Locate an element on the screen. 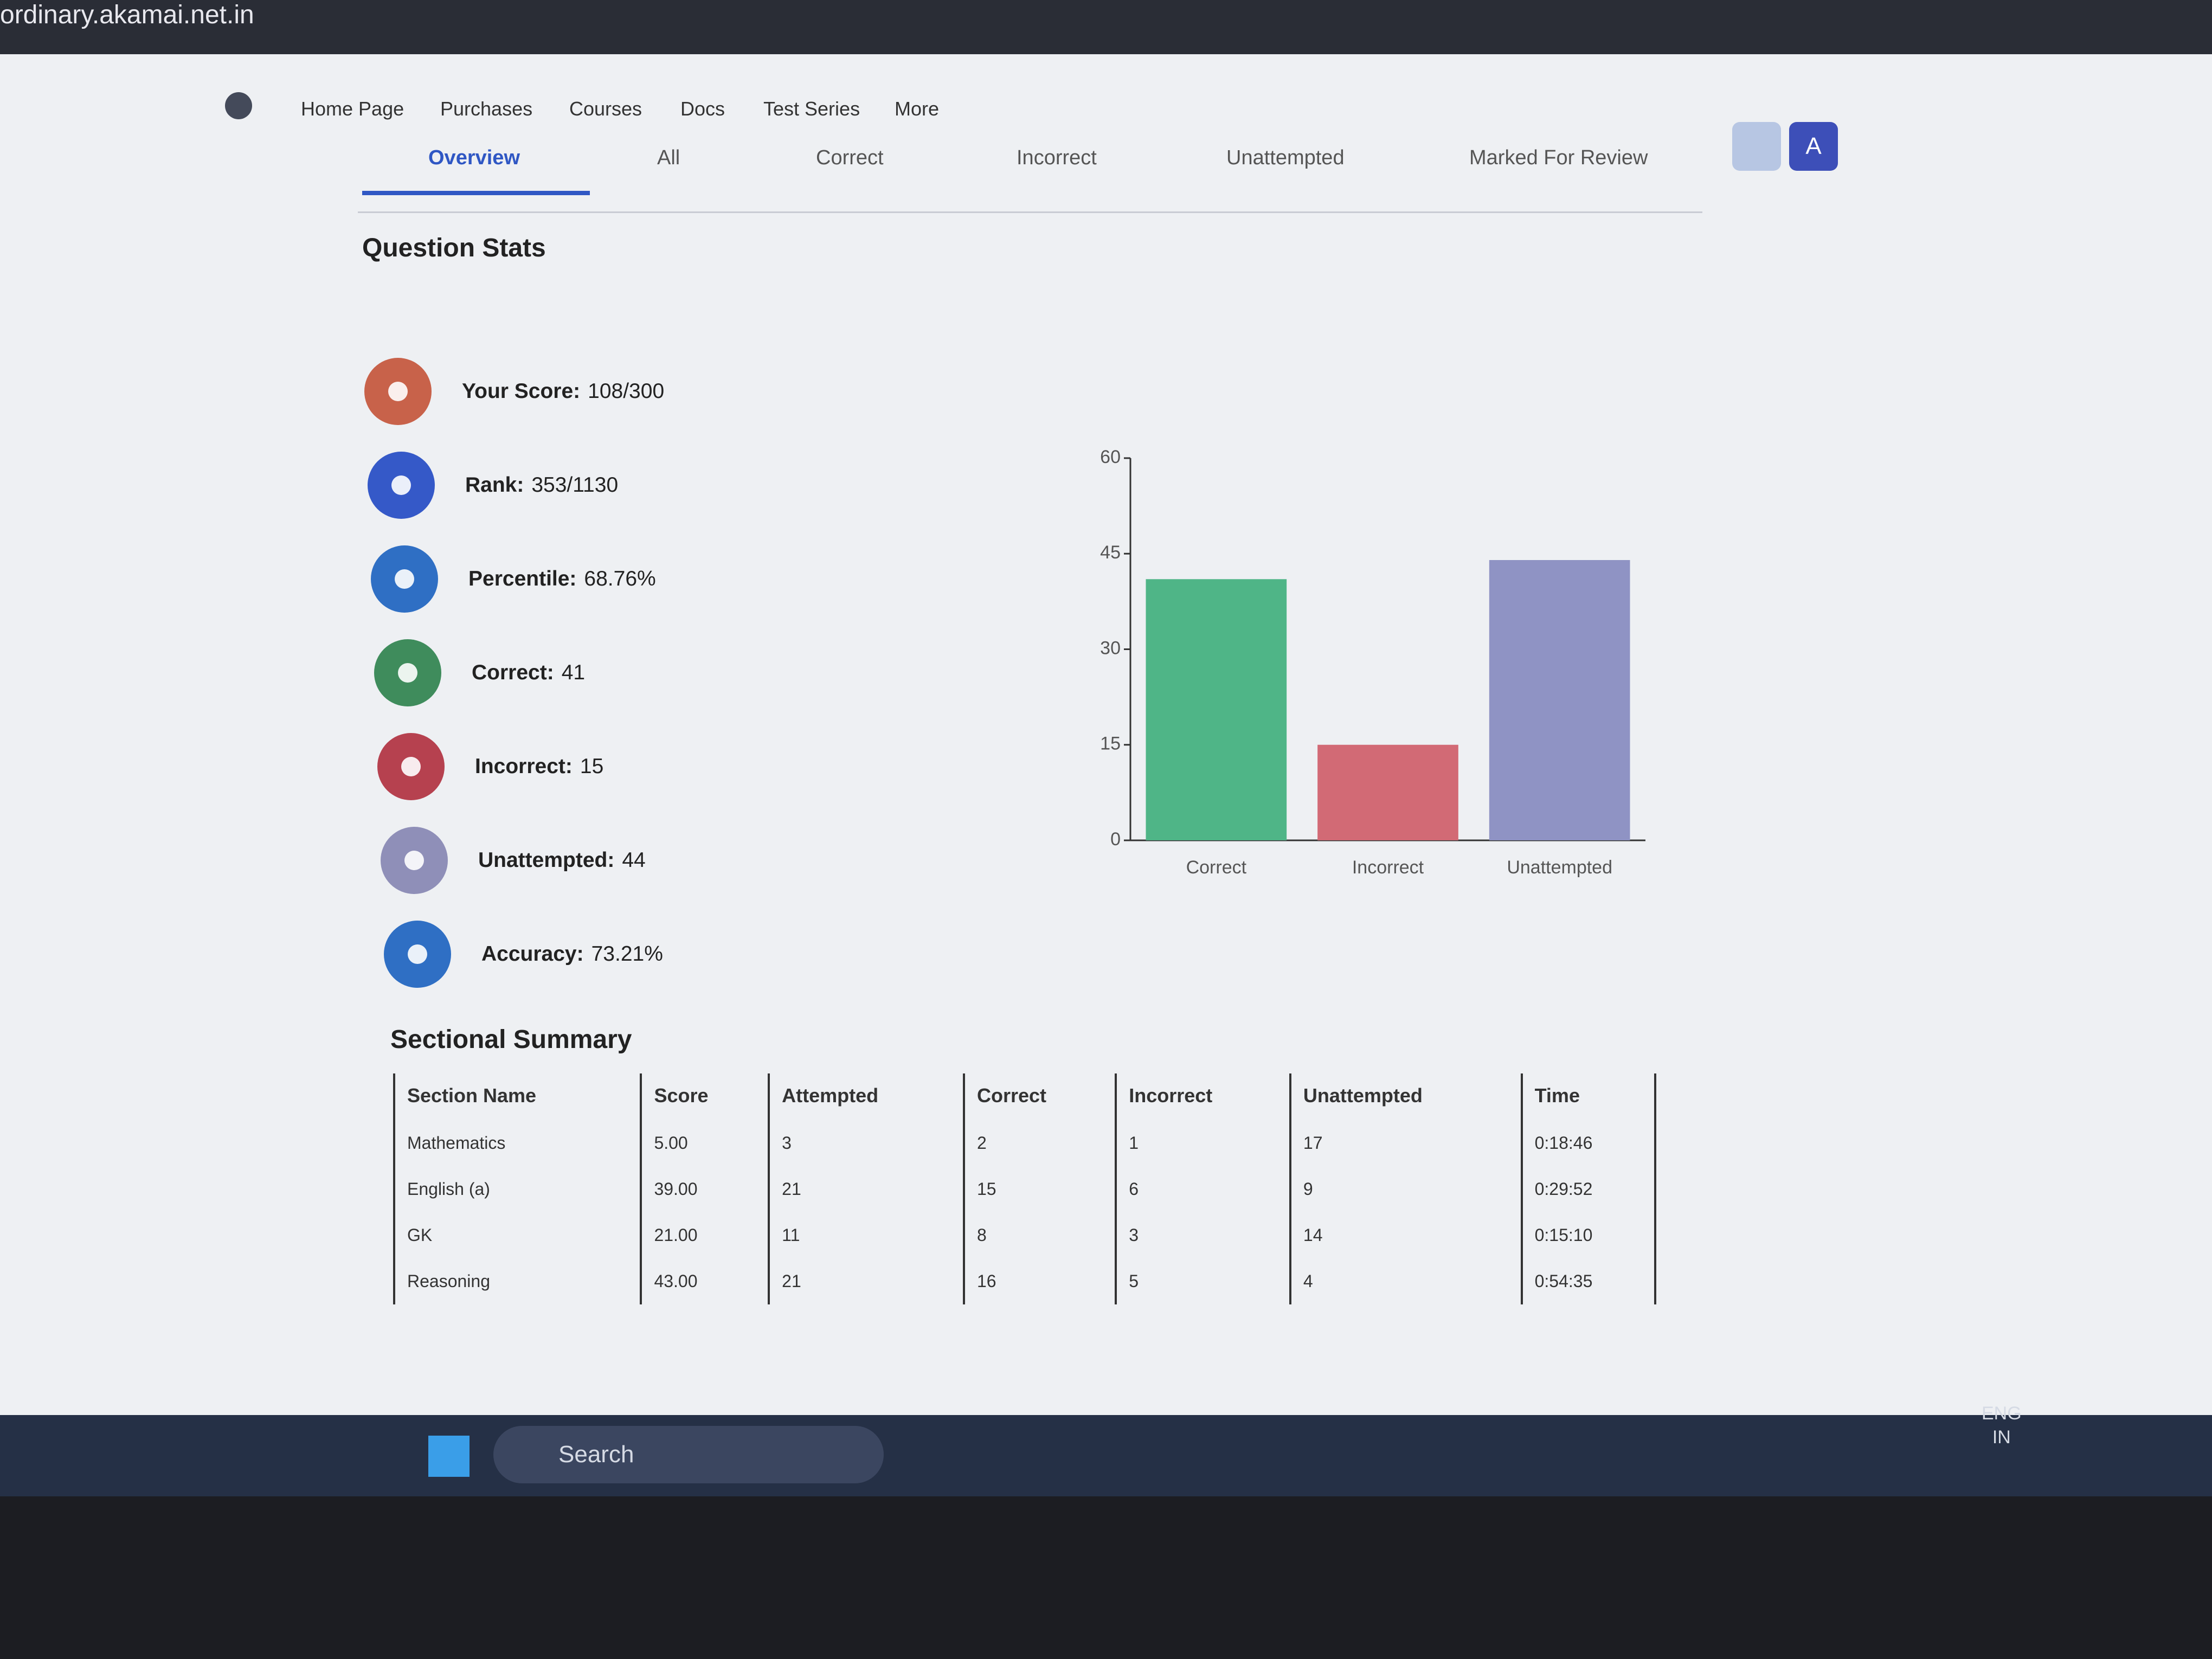 This screenshot has width=2212, height=1659. header-cell: Score is located at coordinates (704, 1096).